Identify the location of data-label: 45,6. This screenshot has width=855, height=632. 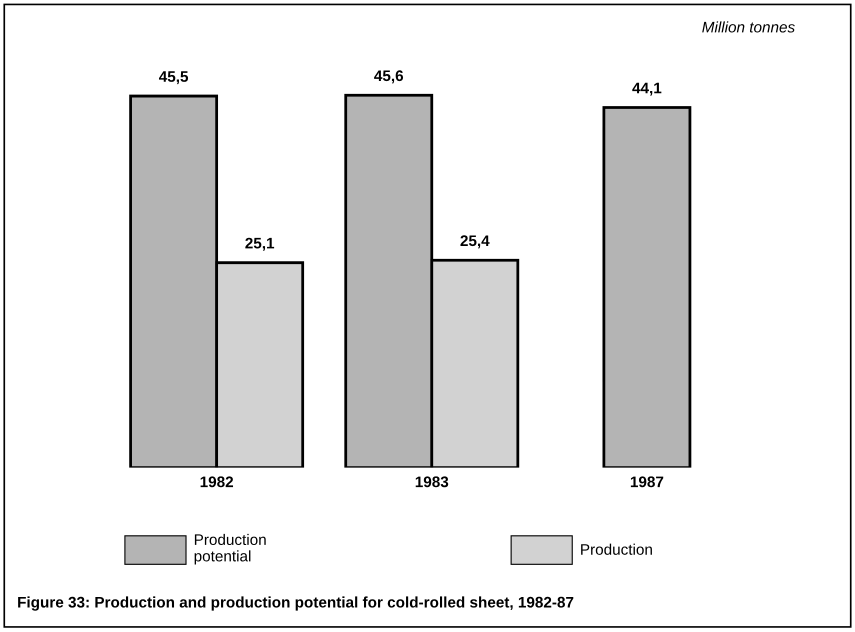
(389, 77).